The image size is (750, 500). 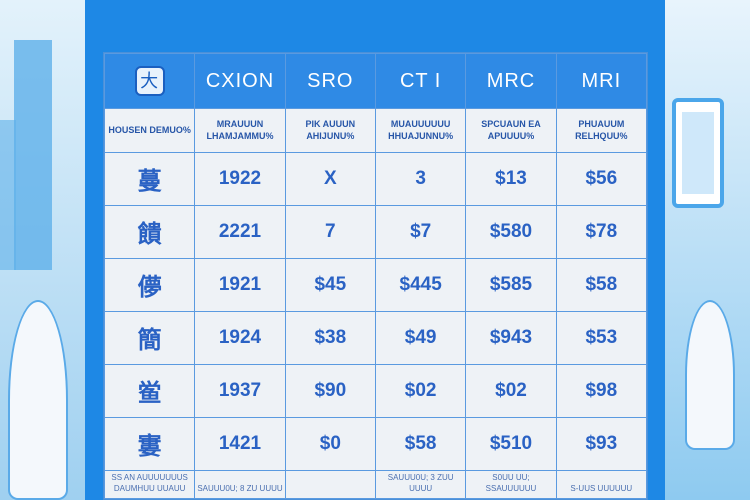 What do you see at coordinates (330, 443) in the screenshot?
I see `table-cell: $0` at bounding box center [330, 443].